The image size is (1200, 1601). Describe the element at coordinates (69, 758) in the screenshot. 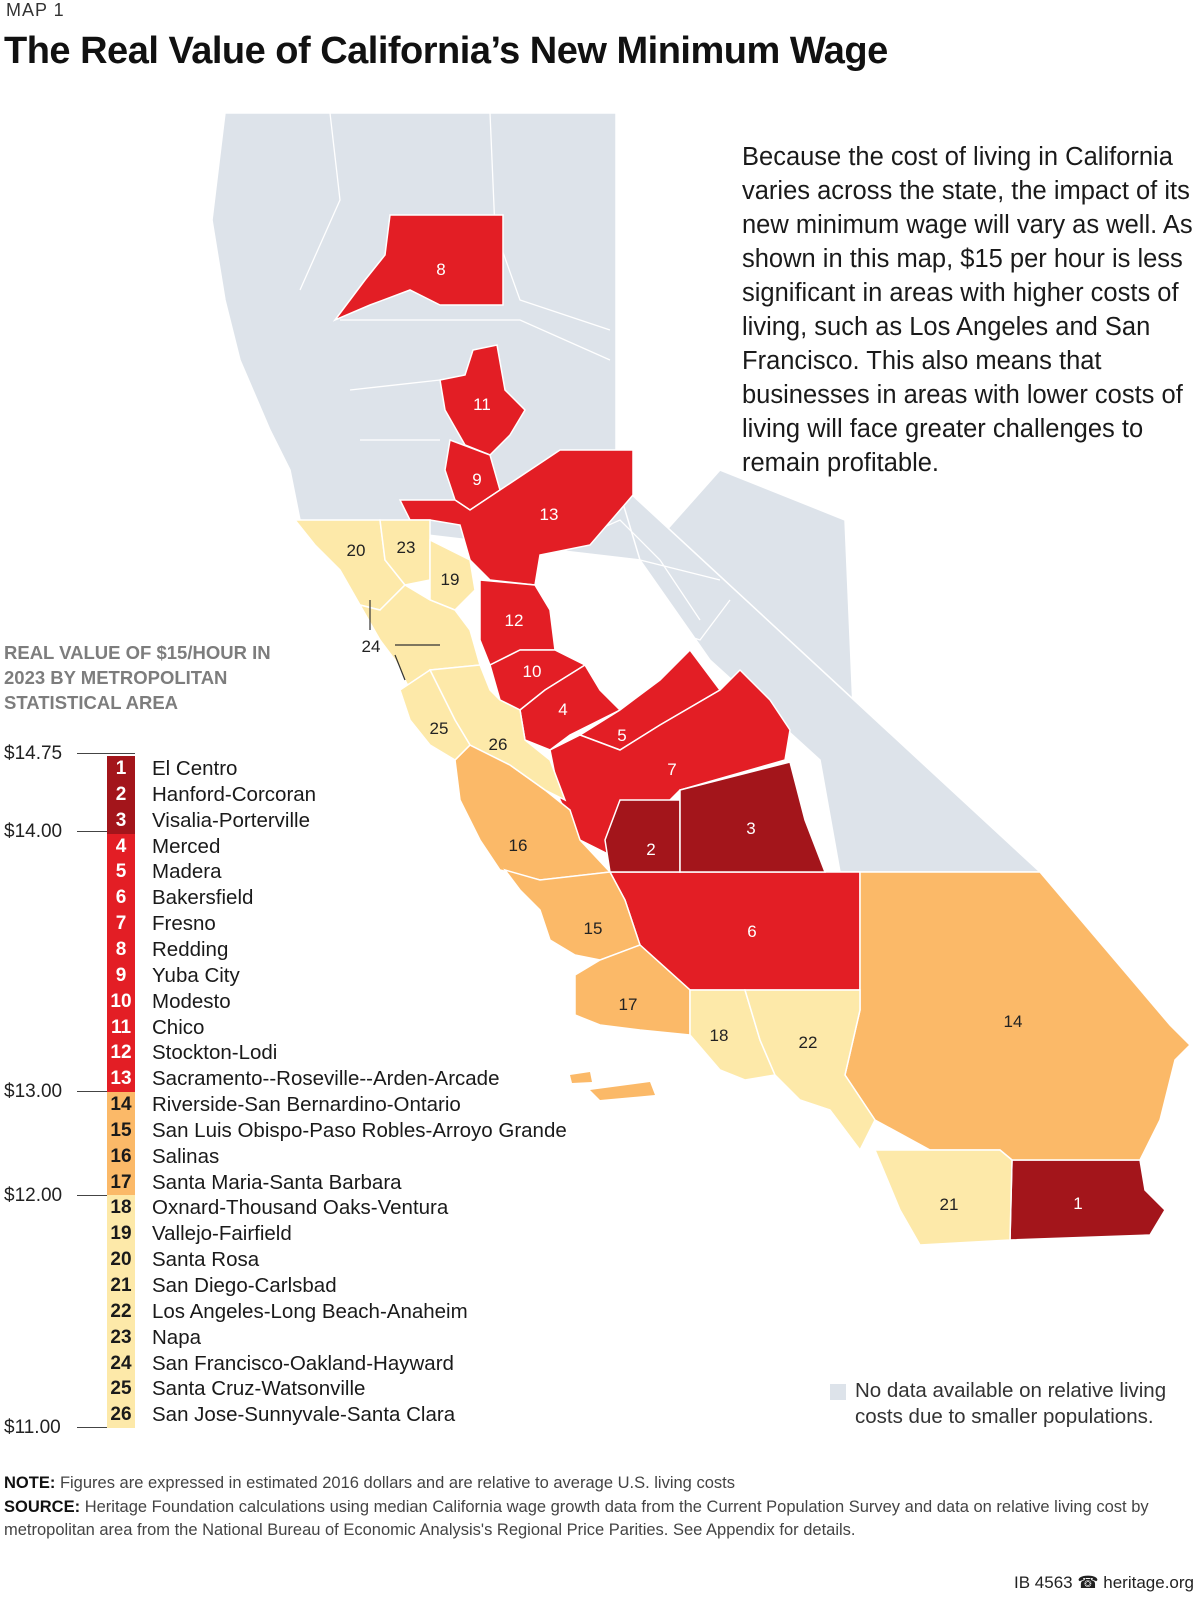

I see `scale-tick: $14.75` at that location.